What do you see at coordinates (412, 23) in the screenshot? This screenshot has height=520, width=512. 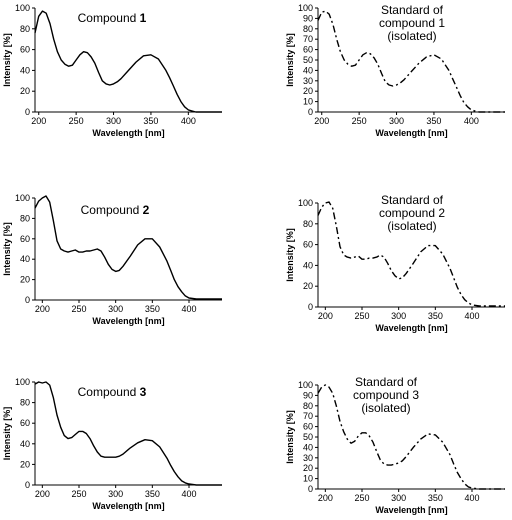 I see `chart-title-line: compound 1` at bounding box center [412, 23].